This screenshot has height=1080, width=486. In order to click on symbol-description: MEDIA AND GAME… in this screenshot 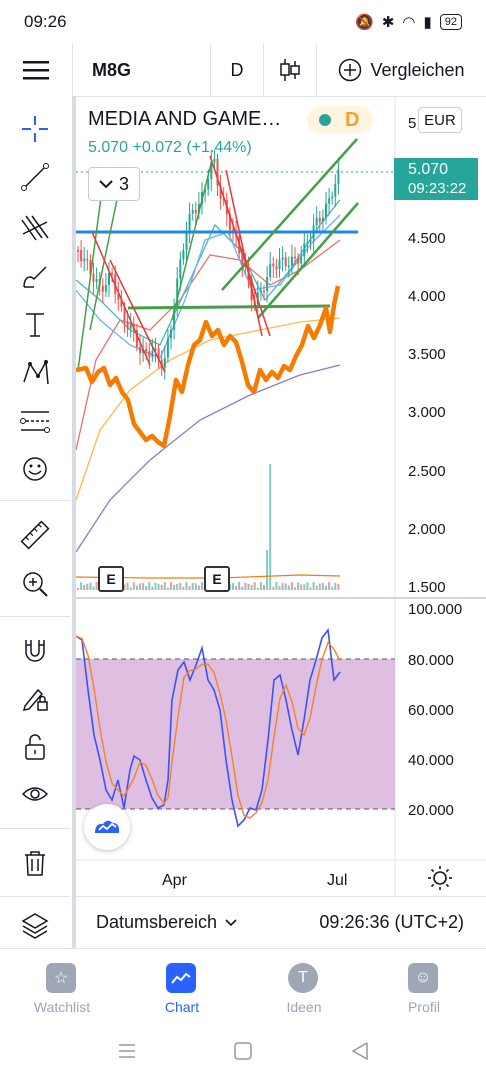, I will do `click(185, 119)`.